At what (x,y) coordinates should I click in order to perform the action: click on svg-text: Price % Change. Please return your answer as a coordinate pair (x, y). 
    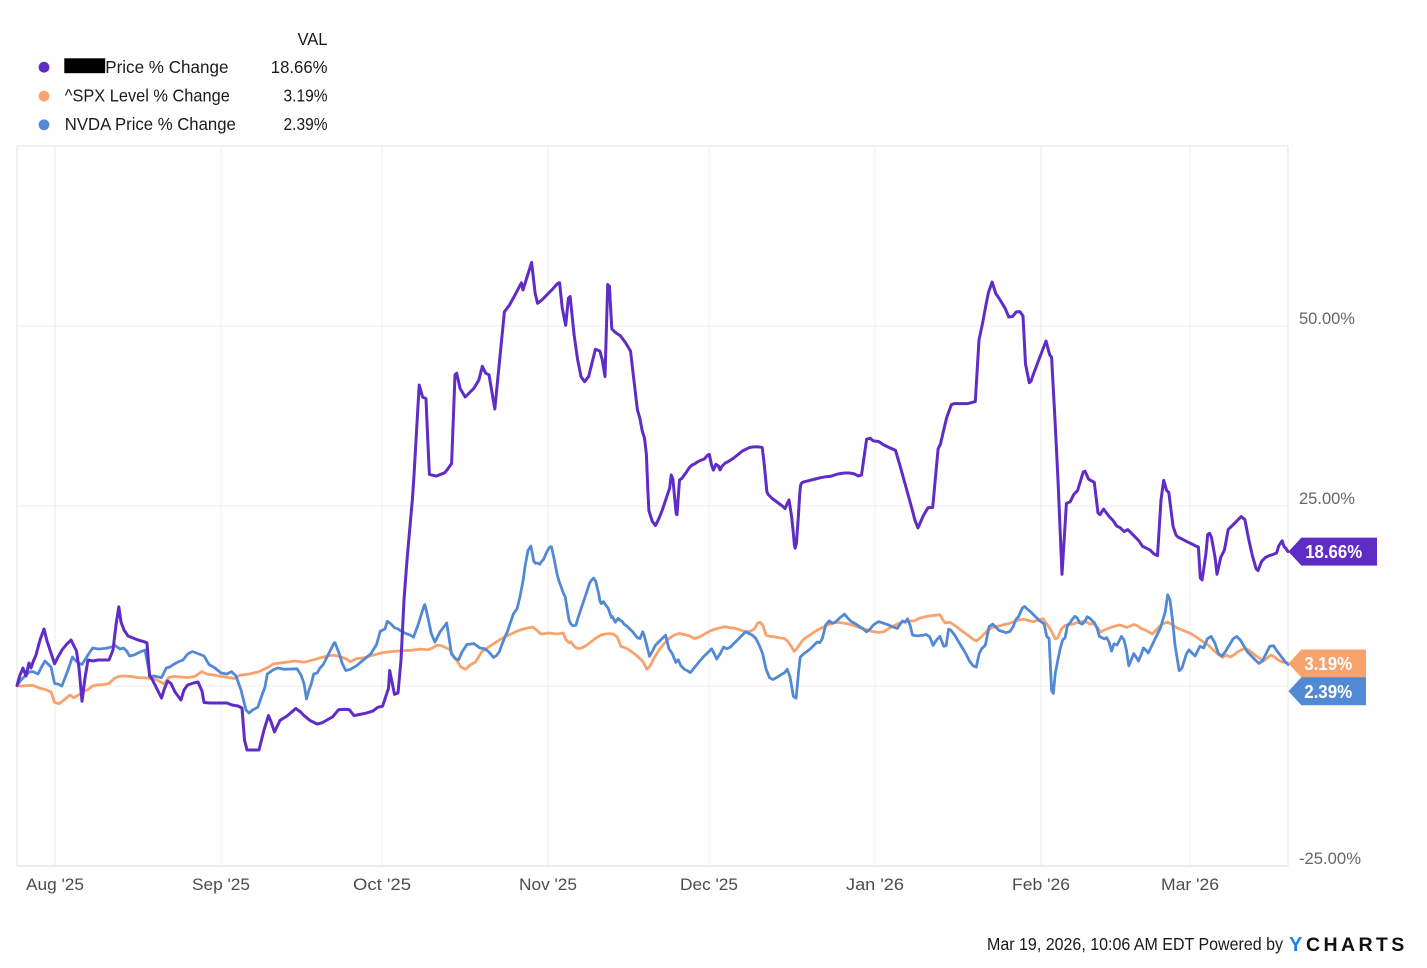
    Looking at the image, I should click on (166, 67).